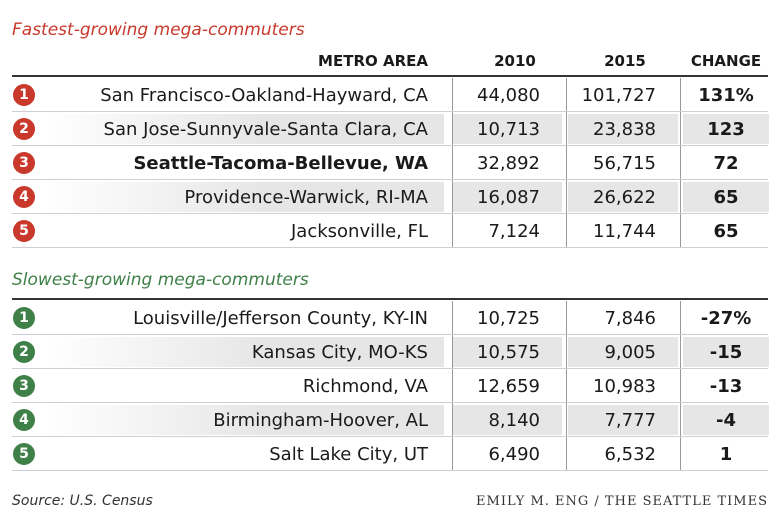  I want to click on value-2015: 56,715, so click(624, 163).